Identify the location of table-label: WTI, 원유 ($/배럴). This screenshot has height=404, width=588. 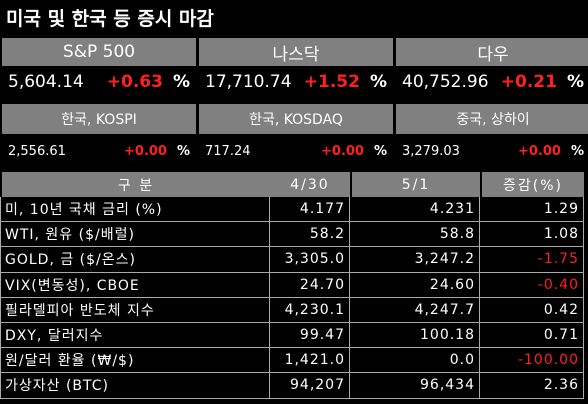
(135, 235).